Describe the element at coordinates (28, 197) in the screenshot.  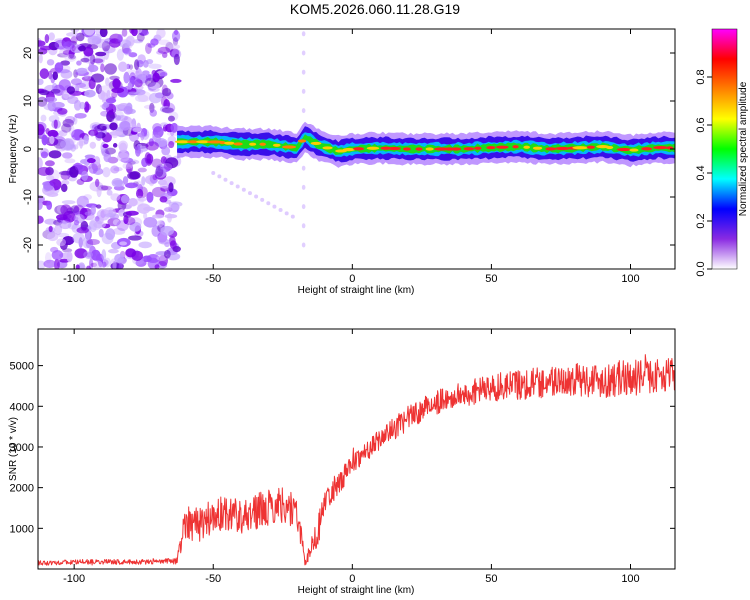
I see `spectrogram-y-tick-label: -10` at that location.